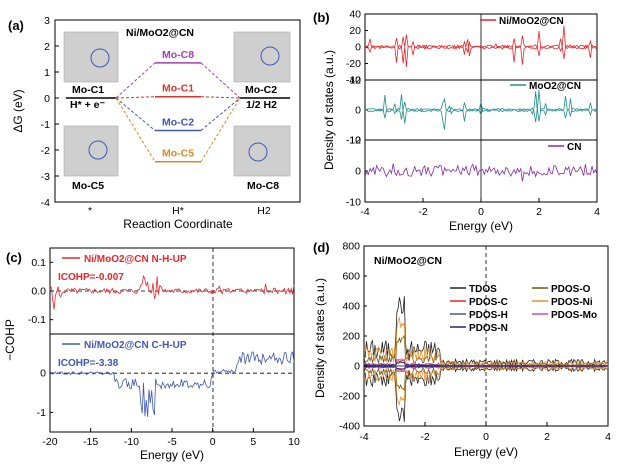 Image resolution: width=628 pixels, height=464 pixels. What do you see at coordinates (264, 211) in the screenshot?
I see `panel-a-x-tick-label: H2` at bounding box center [264, 211].